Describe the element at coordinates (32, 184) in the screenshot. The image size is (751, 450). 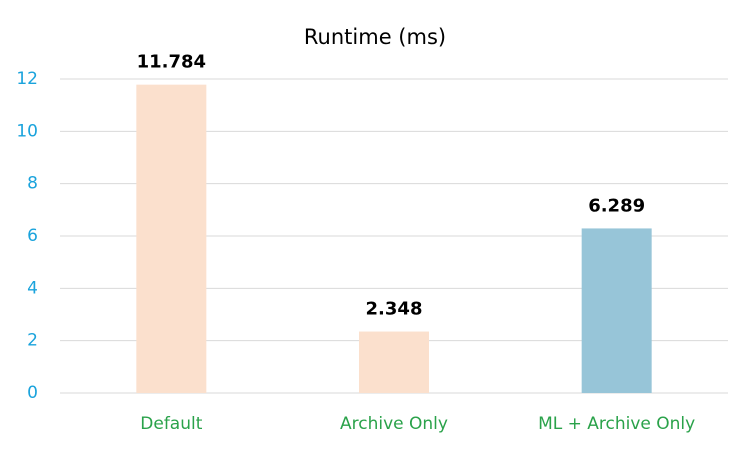
I see `y-tick-label: 8` at that location.